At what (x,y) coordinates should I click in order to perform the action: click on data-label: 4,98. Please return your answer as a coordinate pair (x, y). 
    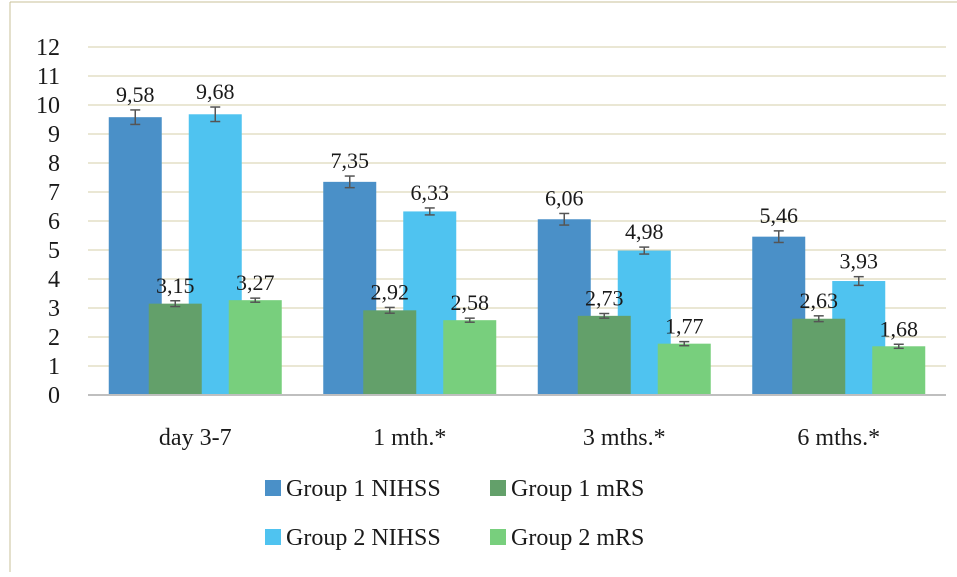
    Looking at the image, I should click on (644, 231).